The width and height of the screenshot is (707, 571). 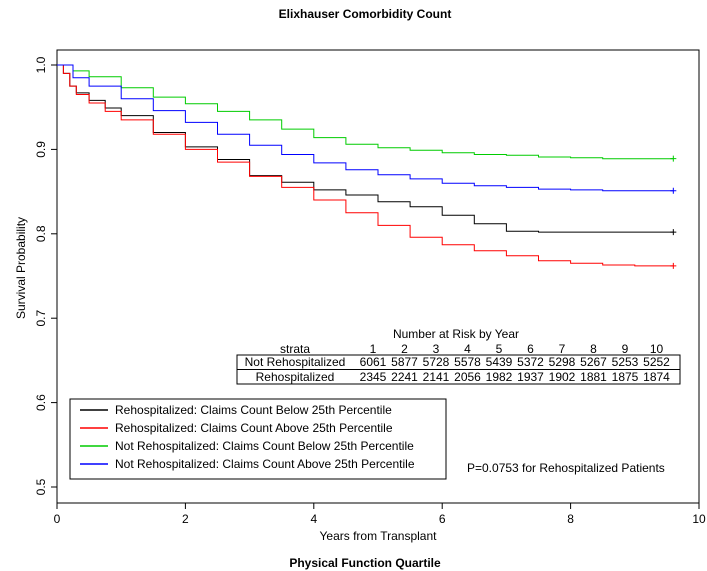 I want to click on risk-year-label: 1, so click(x=373, y=349).